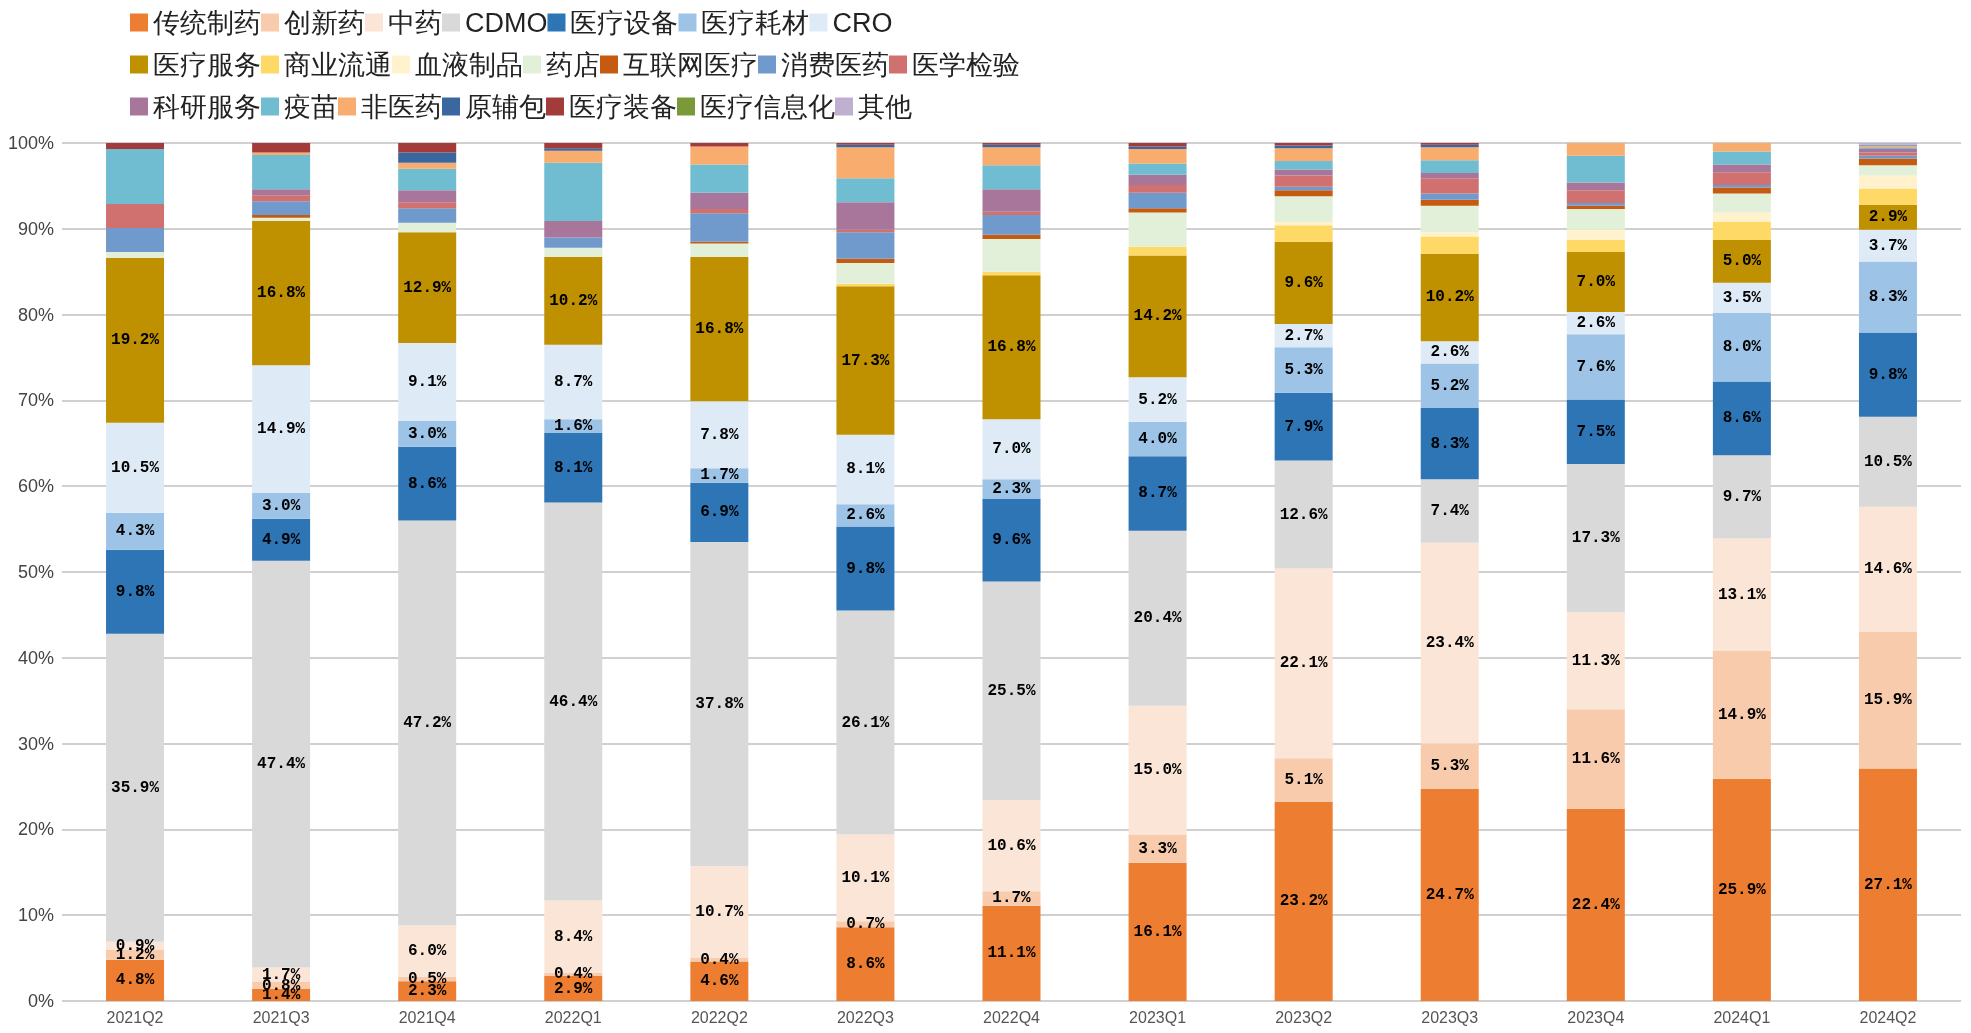 The width and height of the screenshot is (1971, 1033). I want to click on legend-label: CDMO, so click(506, 22).